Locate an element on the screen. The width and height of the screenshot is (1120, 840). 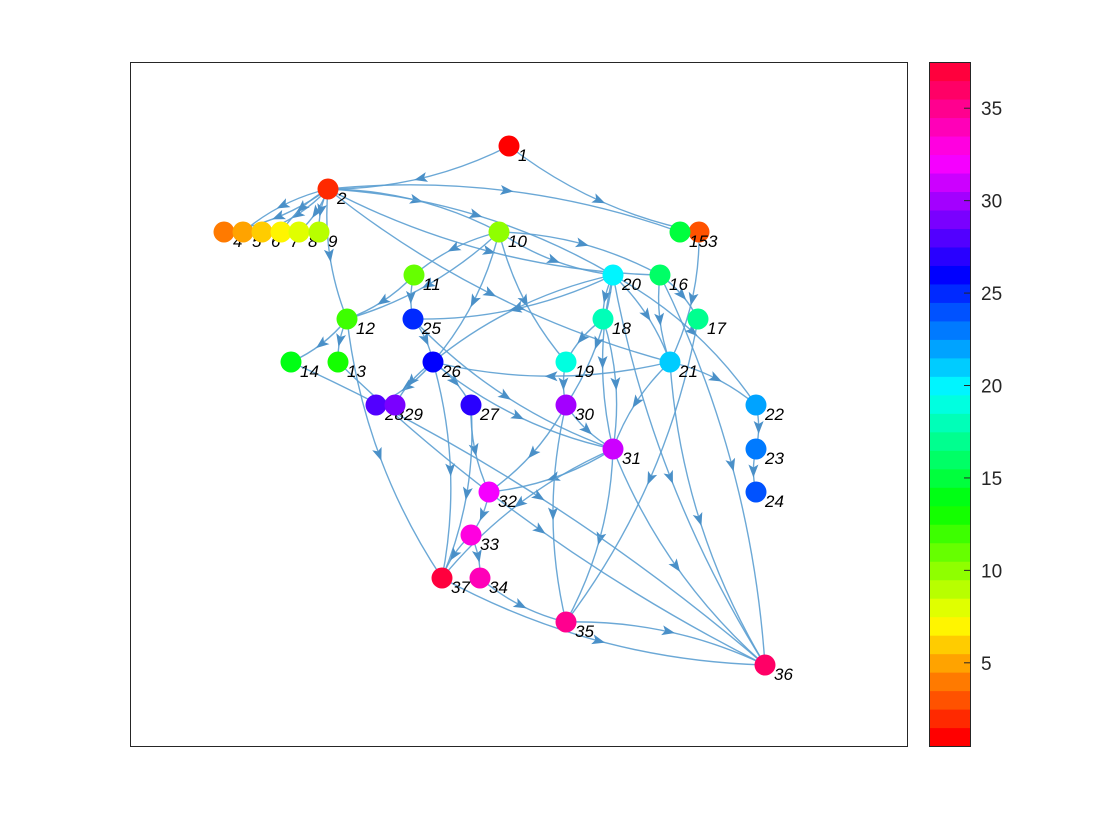
node-label-4: 4 is located at coordinates (237, 241).